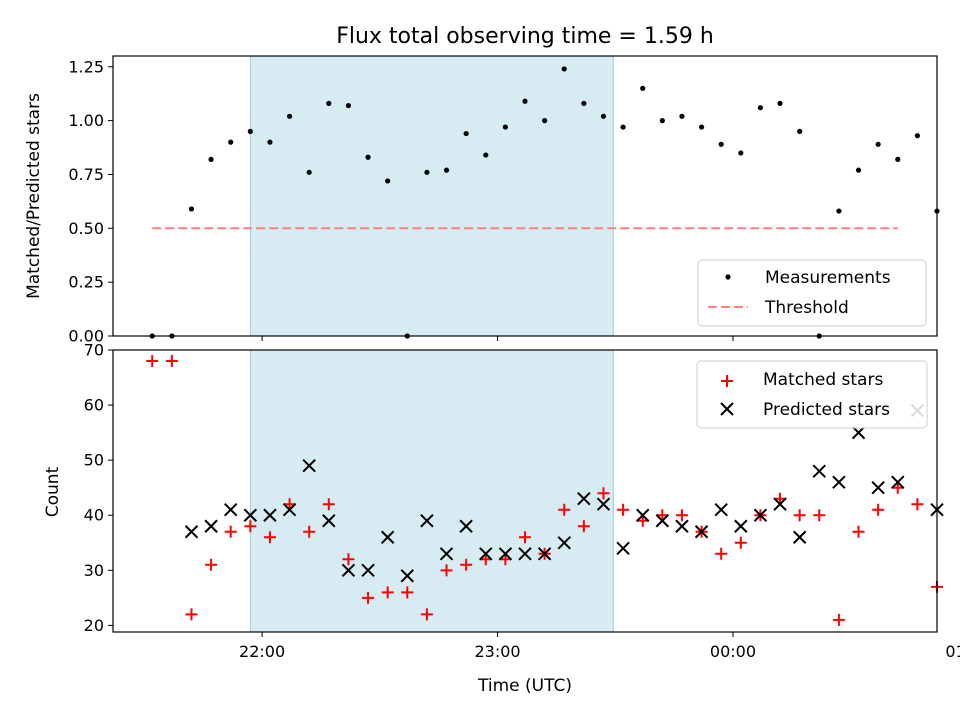 The image size is (960, 720). Describe the element at coordinates (727, 409) in the screenshot. I see `legend-predicted-marker` at that location.